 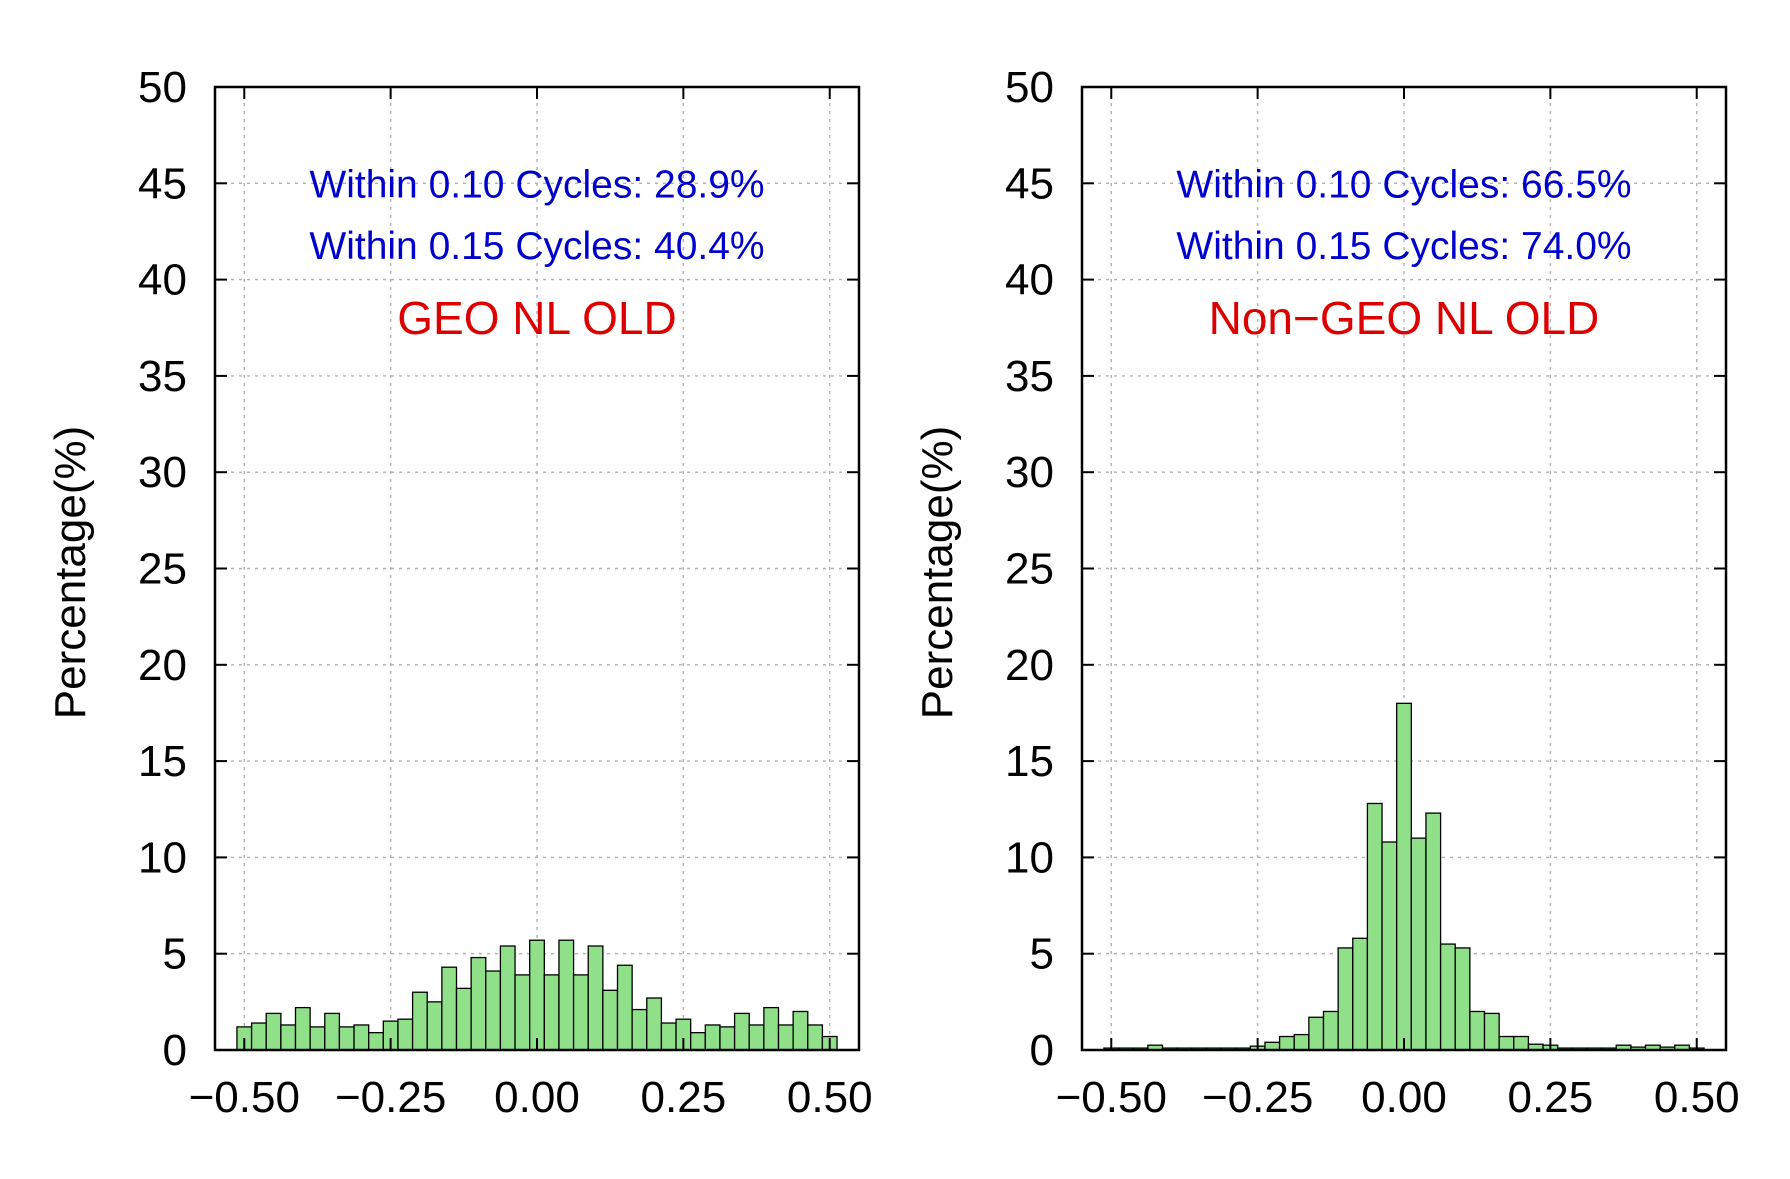 I want to click on left-y-tick-label: 25, so click(x=162, y=569).